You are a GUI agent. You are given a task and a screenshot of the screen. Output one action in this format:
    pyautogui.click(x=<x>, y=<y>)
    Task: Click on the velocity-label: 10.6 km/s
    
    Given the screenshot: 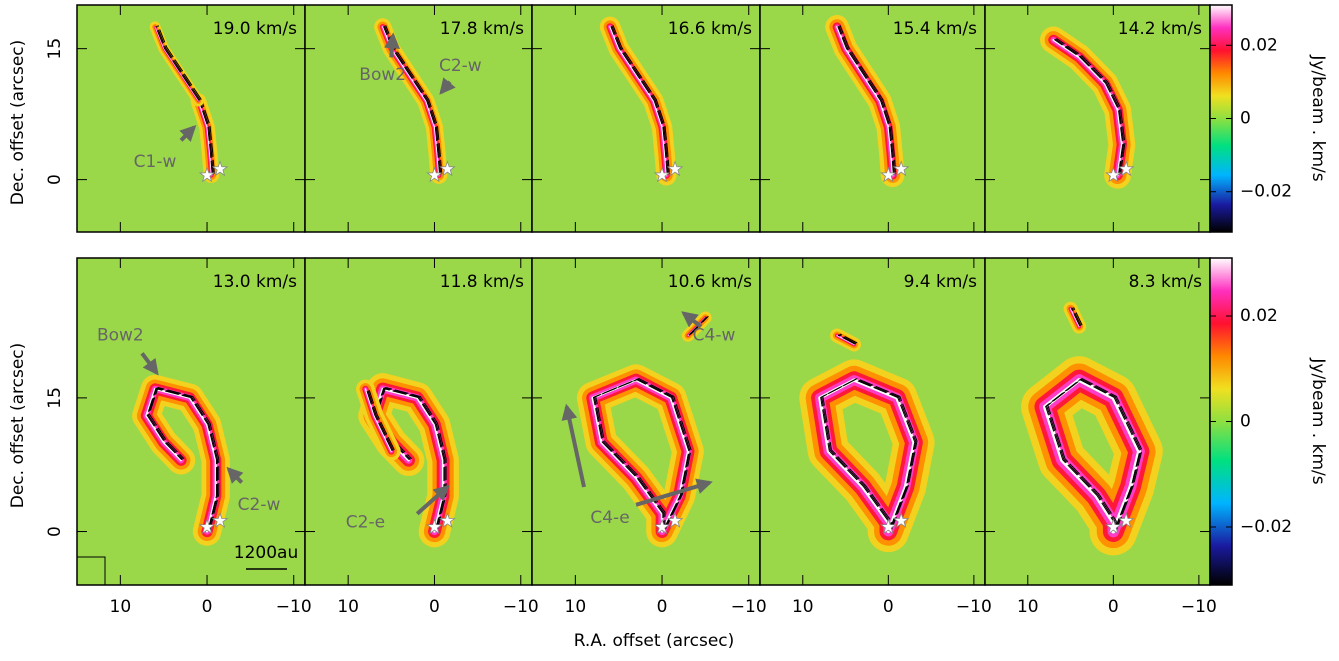 What is the action you would take?
    pyautogui.click(x=710, y=282)
    